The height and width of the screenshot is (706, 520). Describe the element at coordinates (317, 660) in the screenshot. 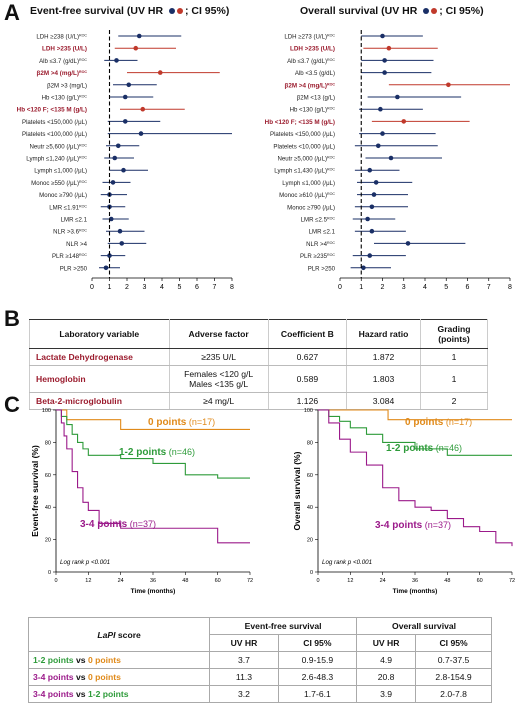

I see `efs-ci: 0.9-15.9` at that location.